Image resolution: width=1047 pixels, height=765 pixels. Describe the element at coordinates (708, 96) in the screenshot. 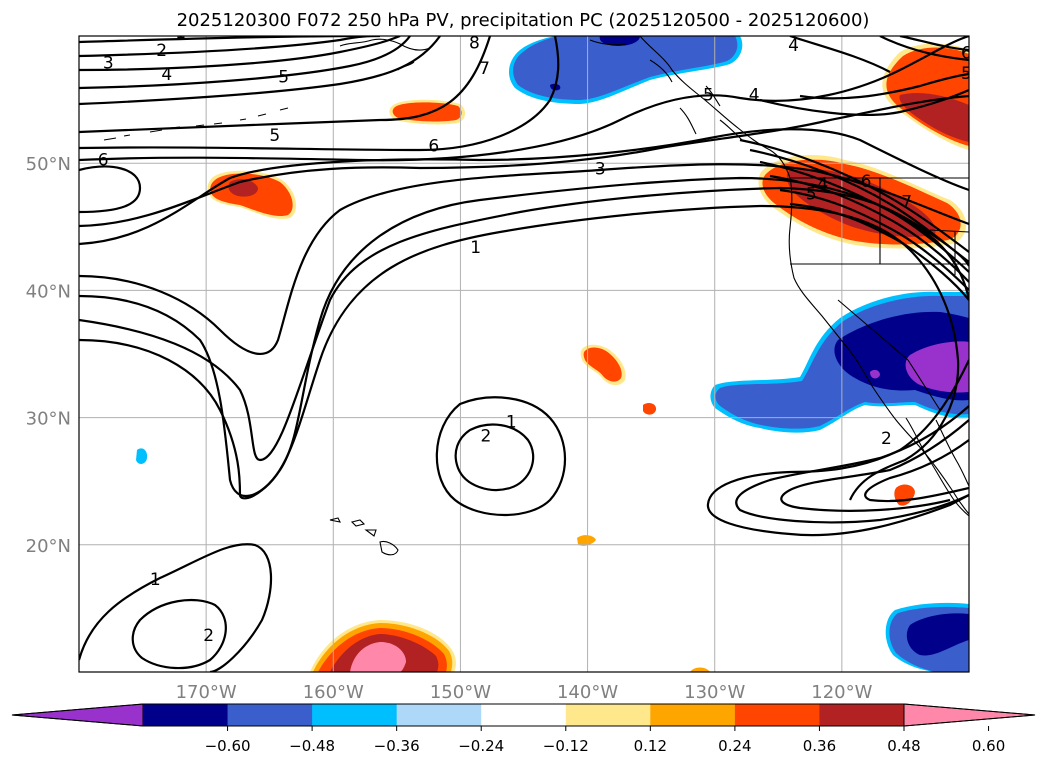

I see `contour-label-8: 5` at that location.